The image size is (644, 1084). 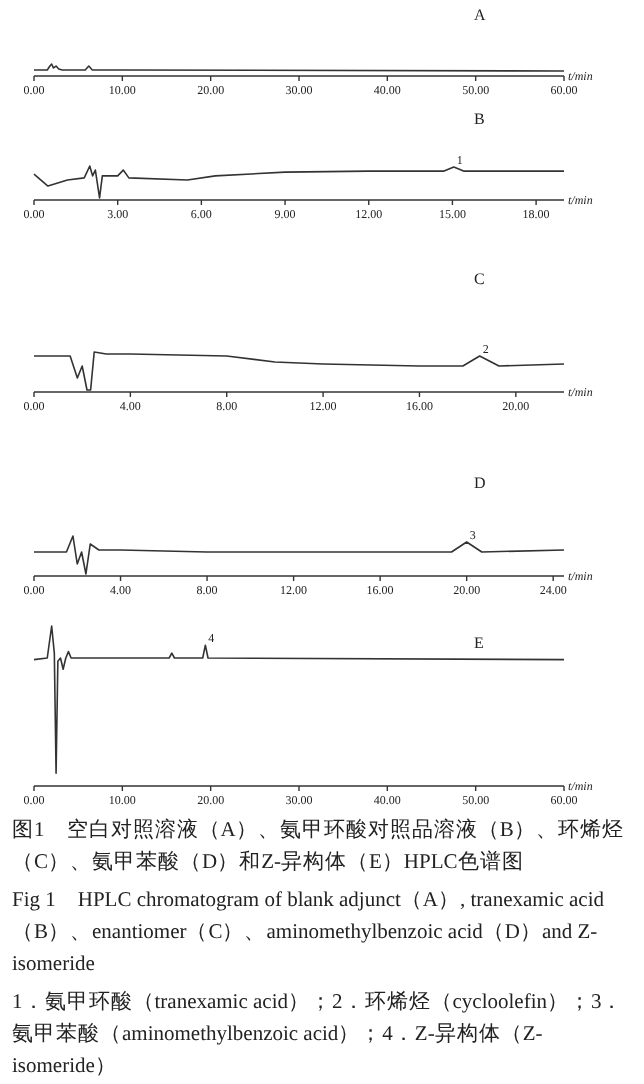 I want to click on chart-title: D, so click(x=480, y=483).